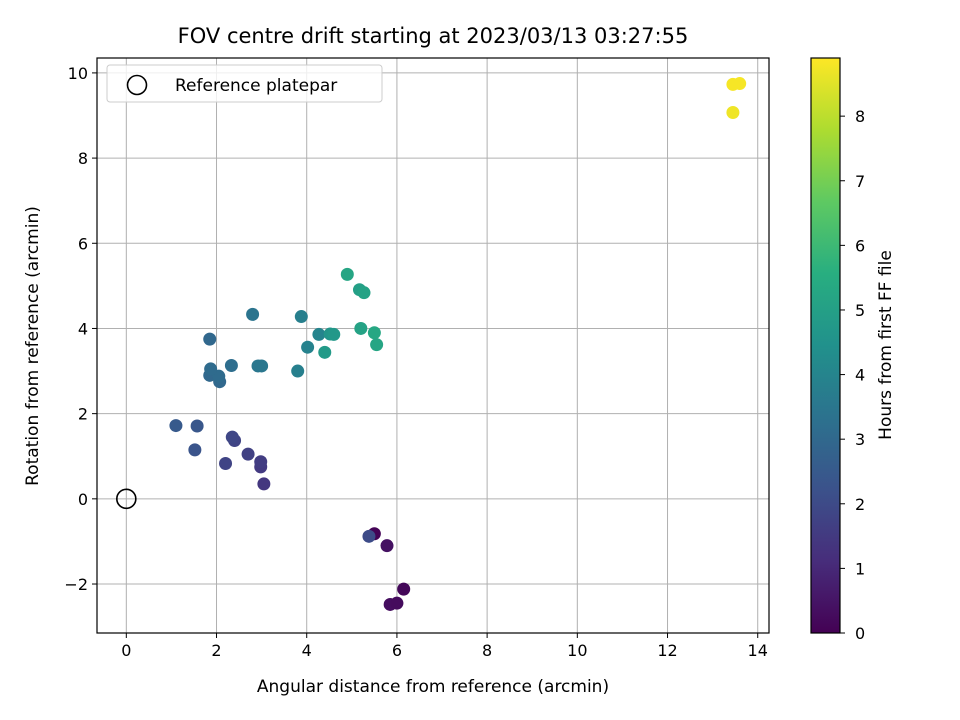  What do you see at coordinates (487, 650) in the screenshot?
I see `x-tick-label: 8` at bounding box center [487, 650].